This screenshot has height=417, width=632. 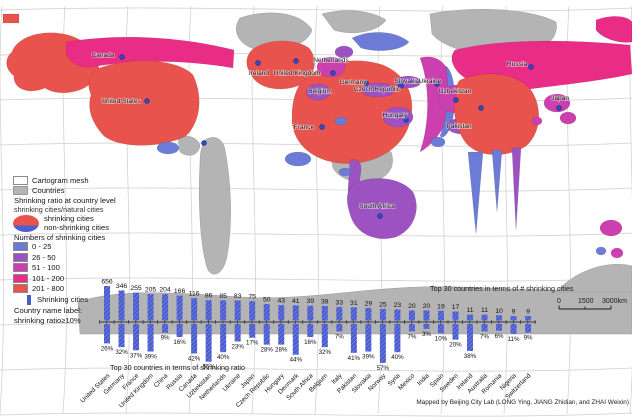 What do you see at coordinates (44, 257) in the screenshot?
I see `class-range-label: 26 - 50` at bounding box center [44, 257].